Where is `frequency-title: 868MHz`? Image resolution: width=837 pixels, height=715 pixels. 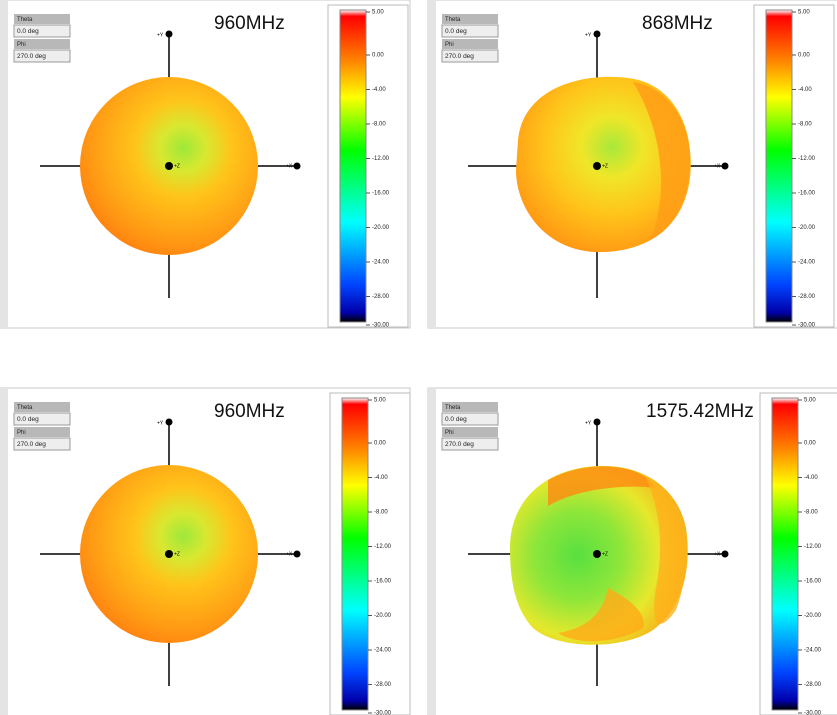
frequency-title: 868MHz is located at coordinates (677, 23).